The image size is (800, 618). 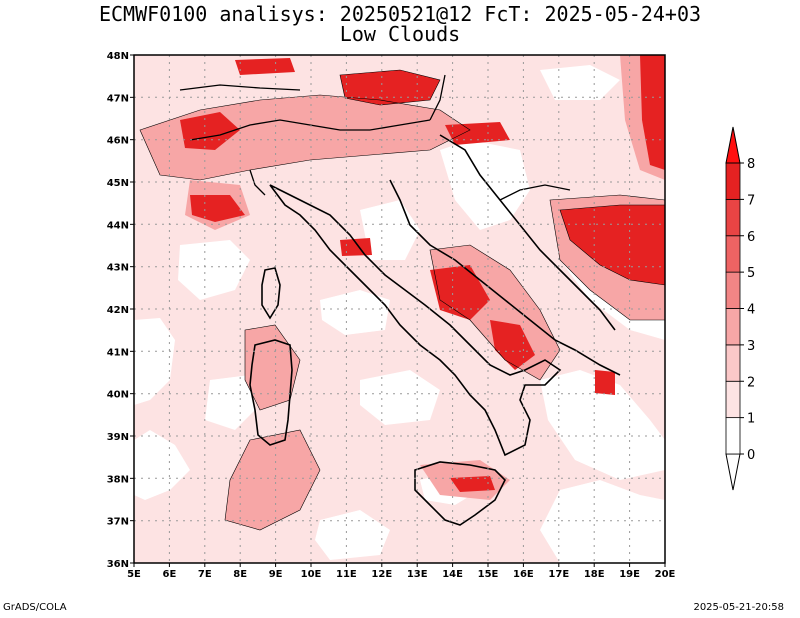 I want to click on latitude-axis: 48N 47N 46N 45N 44N 43N 42N 41N 40N 39N 38N 37N 36N, so click(x=120, y=310).